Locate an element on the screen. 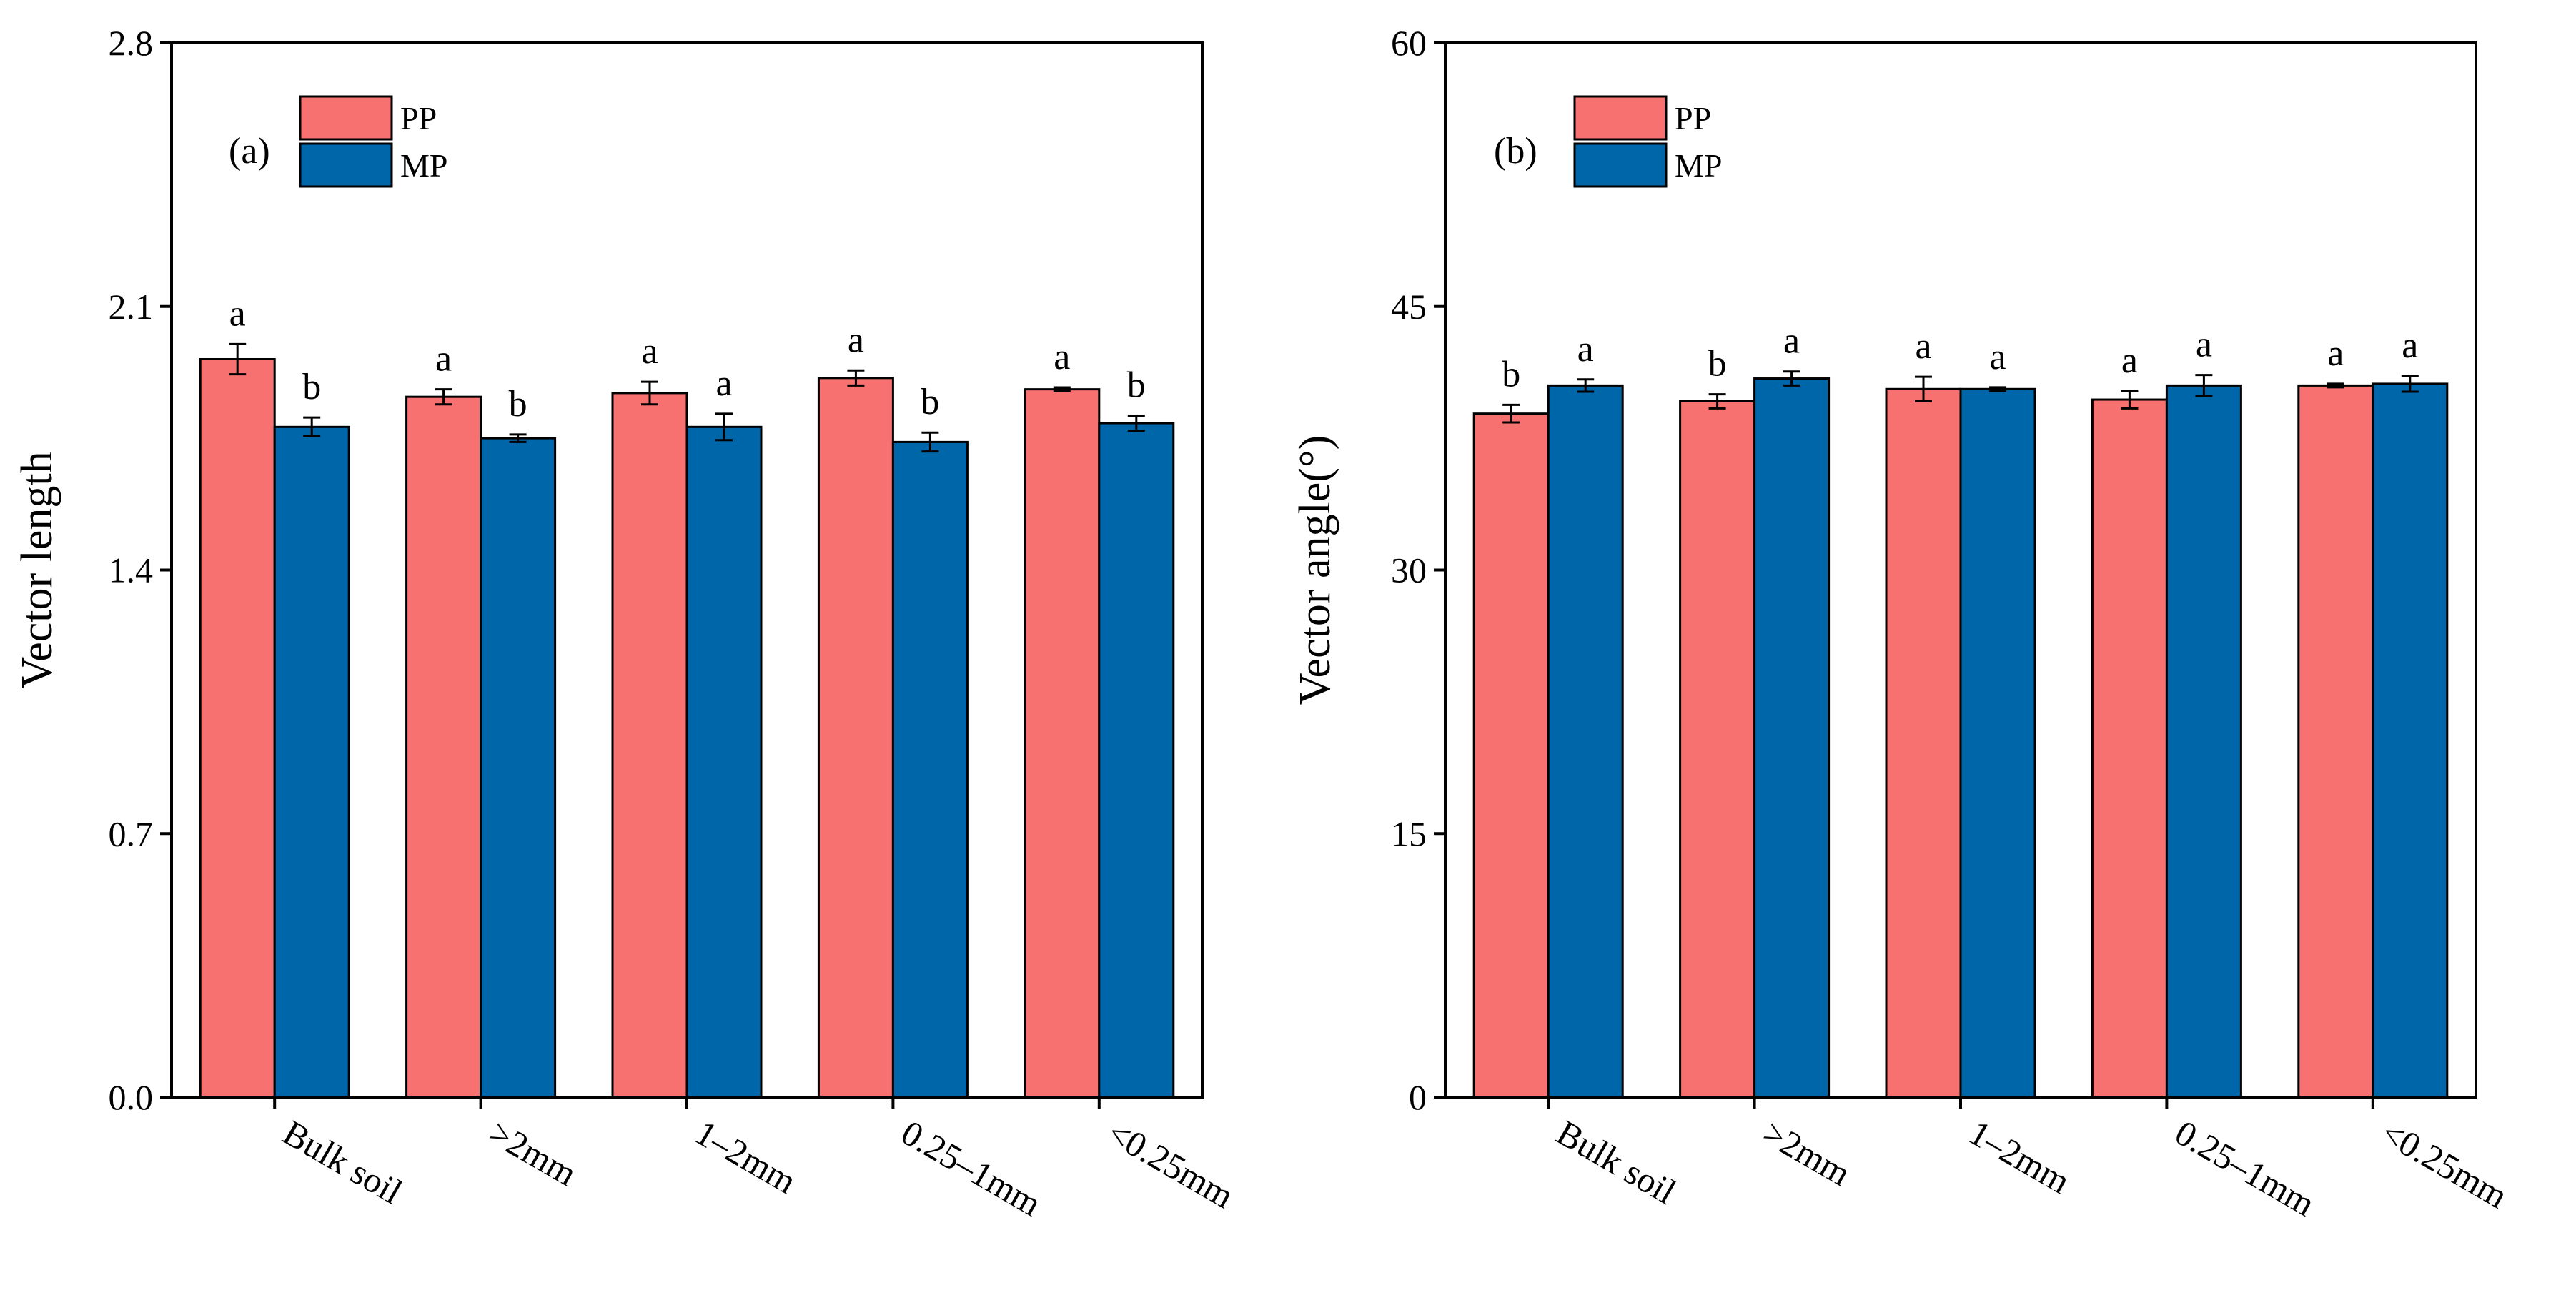 This screenshot has height=1308, width=2576. panel-label: (b) is located at coordinates (1516, 151).